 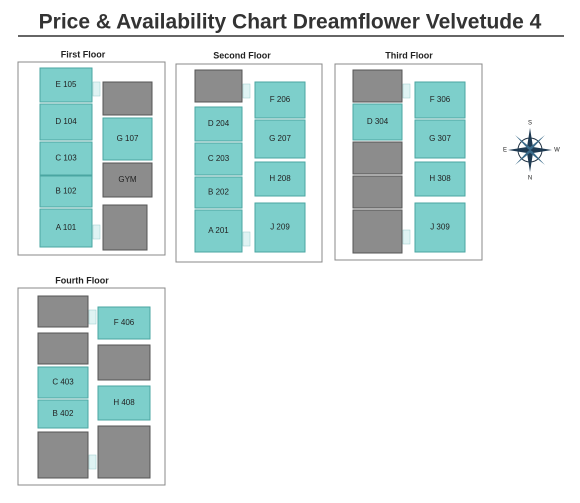 I want to click on unit-label: H 308, so click(x=440, y=178).